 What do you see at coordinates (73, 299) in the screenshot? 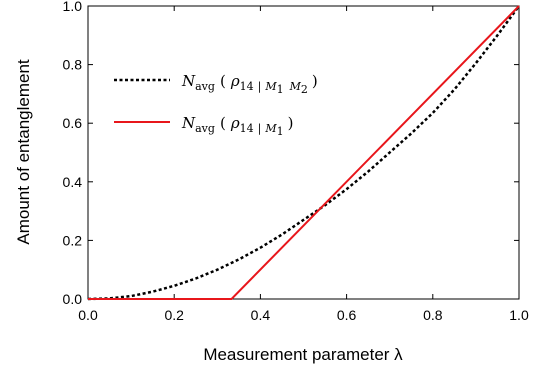
I see `y-tick-label: 0.0` at bounding box center [73, 299].